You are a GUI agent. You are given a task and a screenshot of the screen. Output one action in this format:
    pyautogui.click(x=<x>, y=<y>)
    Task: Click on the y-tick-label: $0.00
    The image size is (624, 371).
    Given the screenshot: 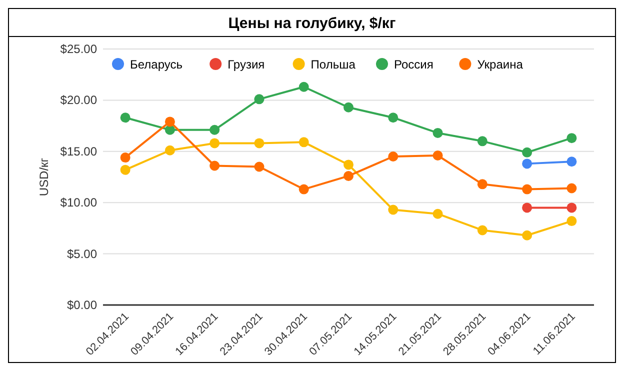 What is the action you would take?
    pyautogui.click(x=82, y=305)
    